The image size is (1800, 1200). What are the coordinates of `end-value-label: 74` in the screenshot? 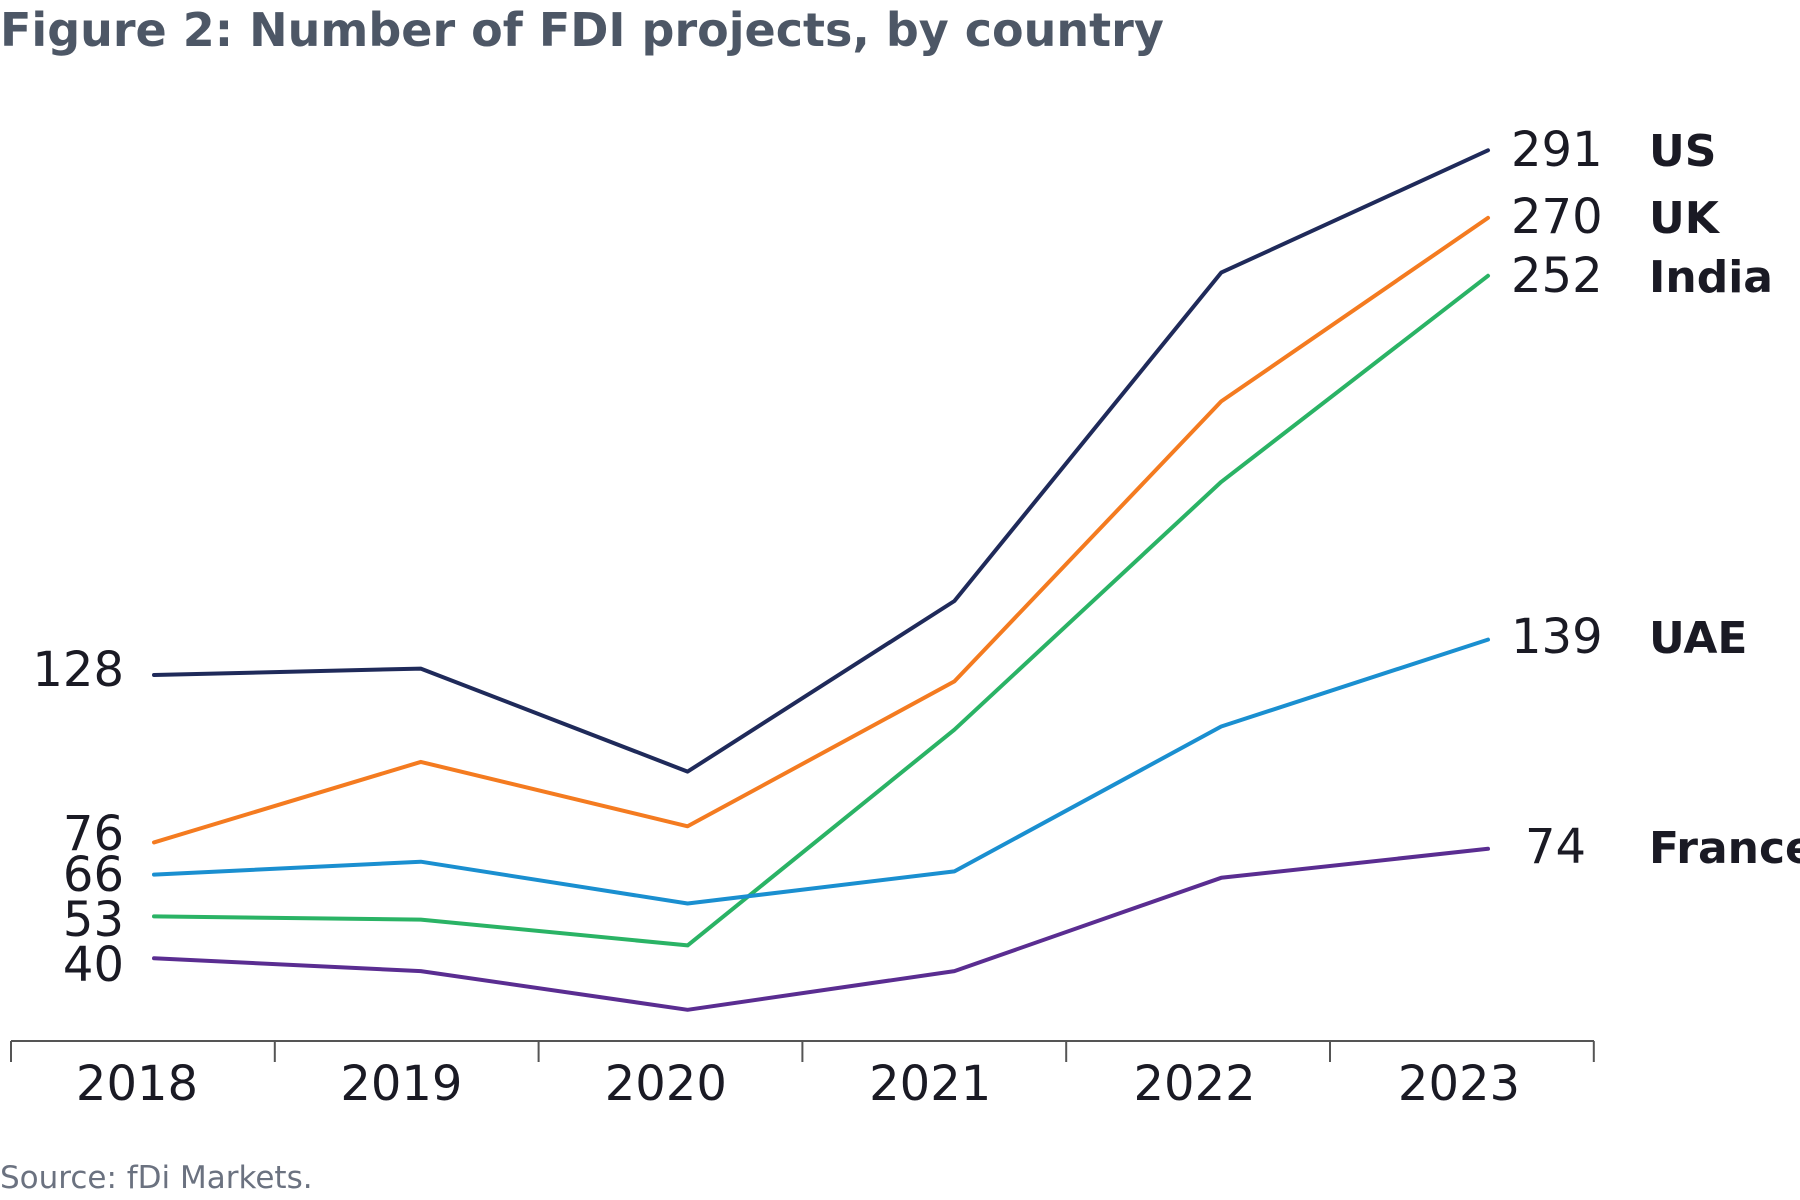 It's located at (1555, 847).